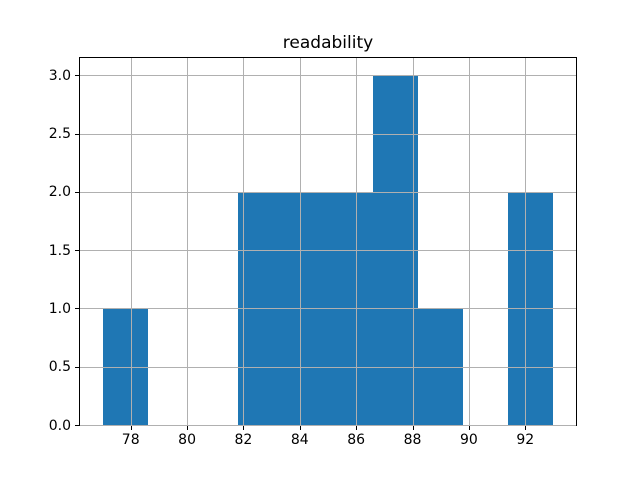 This screenshot has width=640, height=480. I want to click on x-tick-label: 88, so click(412, 440).